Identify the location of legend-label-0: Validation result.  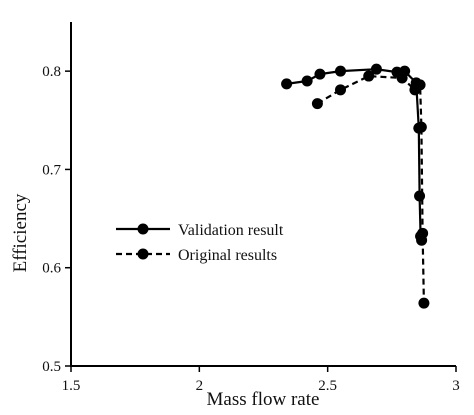
(231, 230).